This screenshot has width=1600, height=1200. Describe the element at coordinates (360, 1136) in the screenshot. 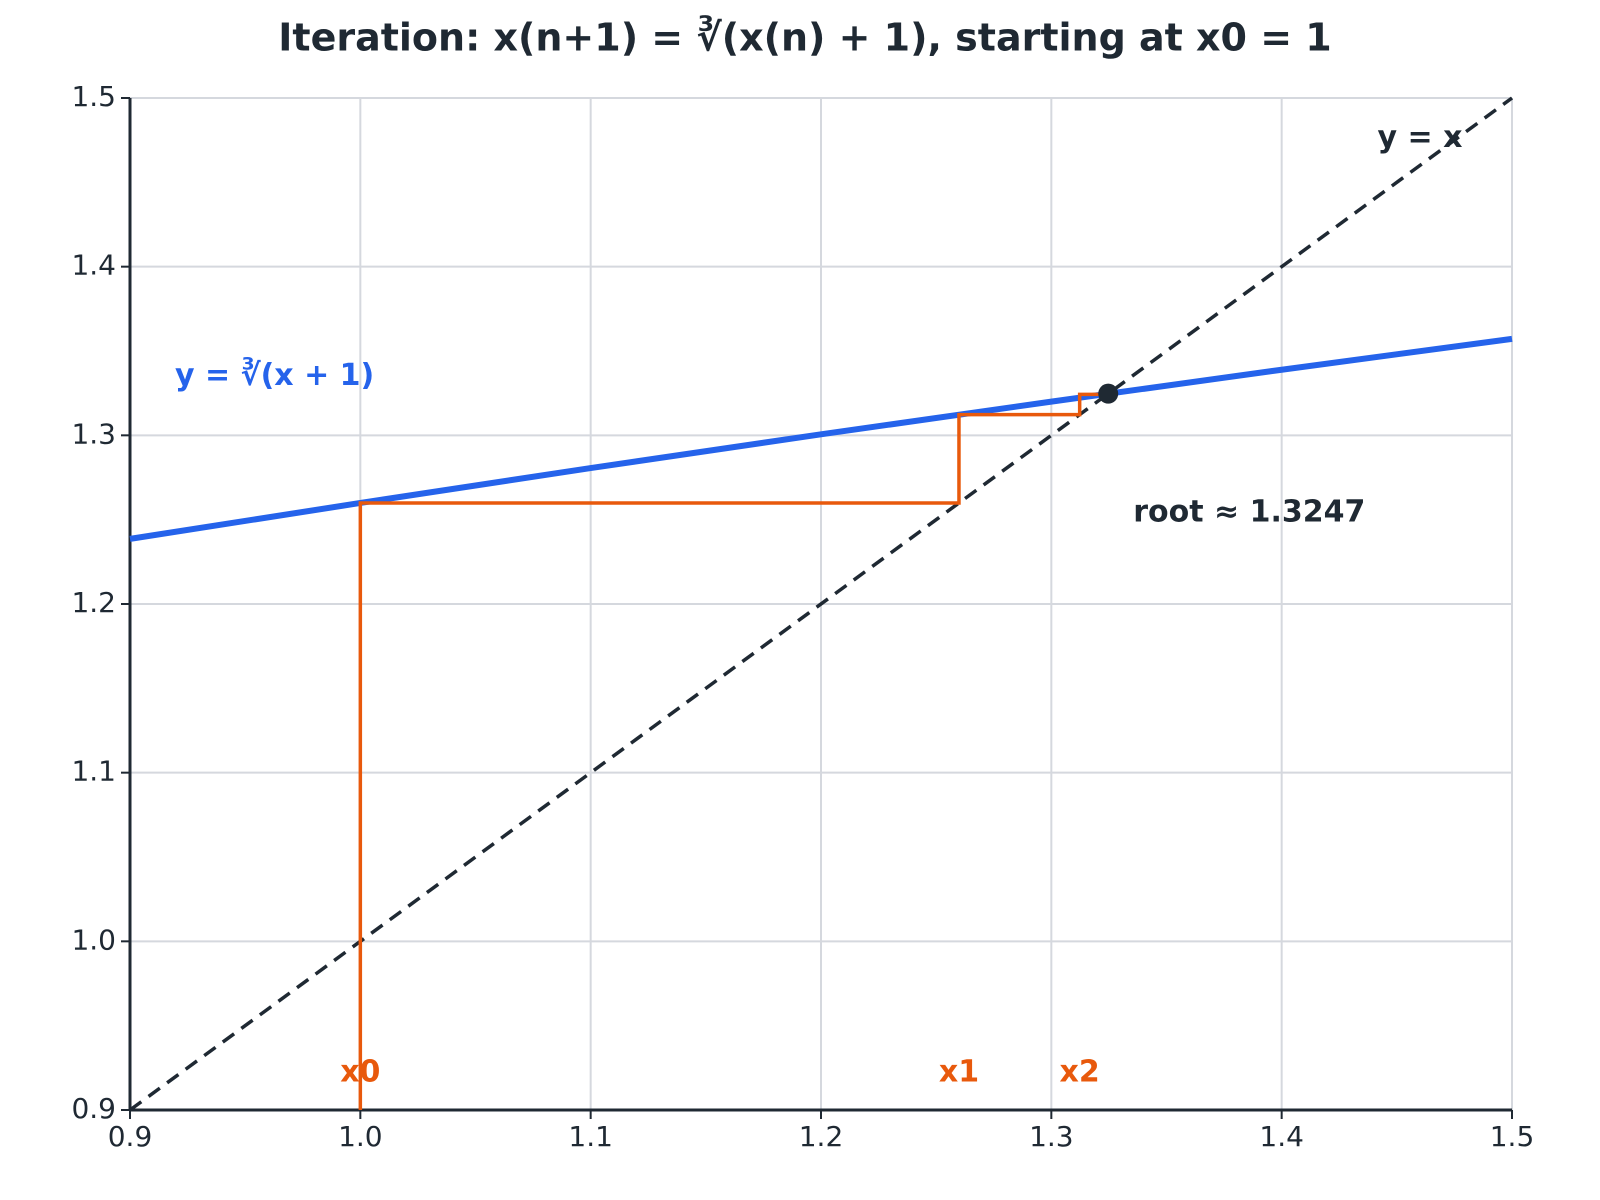

I see `x-tick-label: 1.0` at that location.